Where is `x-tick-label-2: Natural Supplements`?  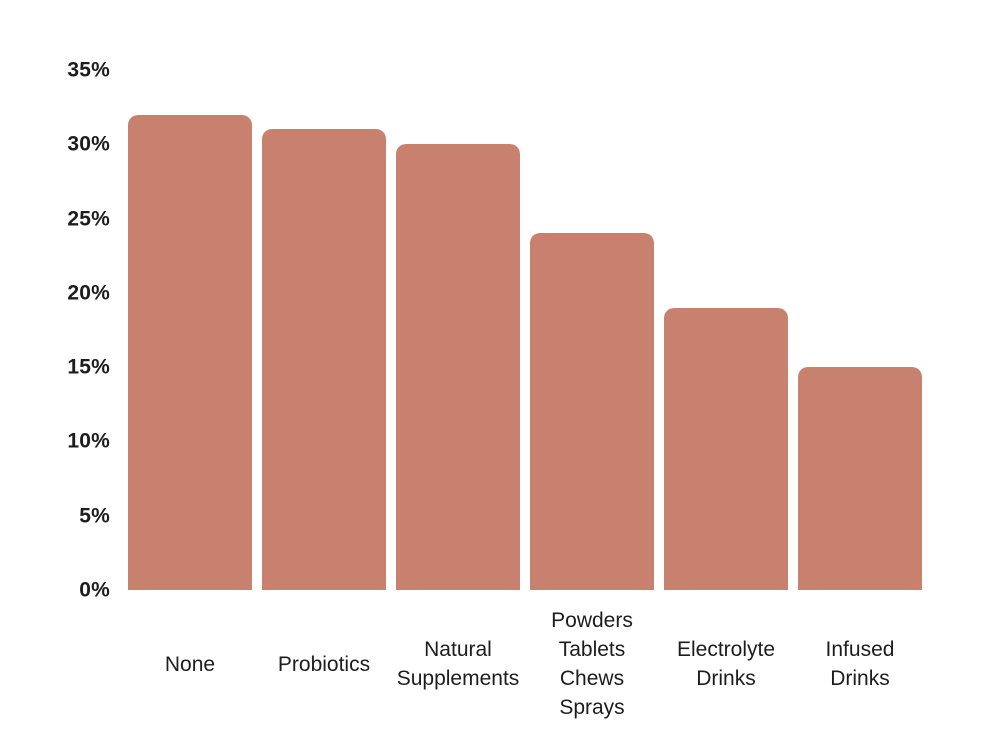 x-tick-label-2: Natural Supplements is located at coordinates (458, 664).